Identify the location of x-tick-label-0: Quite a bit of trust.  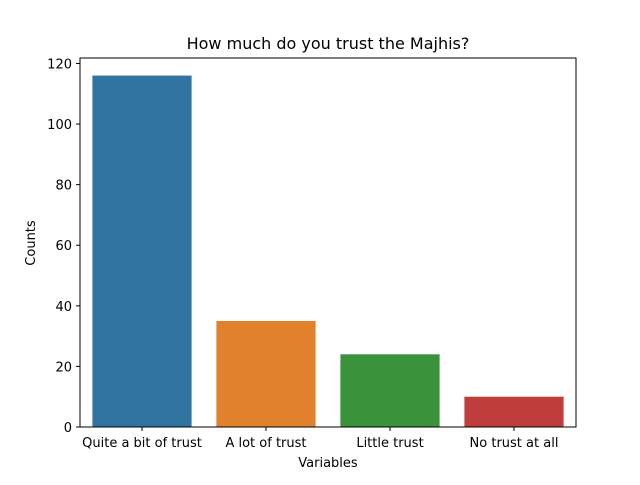
(142, 443).